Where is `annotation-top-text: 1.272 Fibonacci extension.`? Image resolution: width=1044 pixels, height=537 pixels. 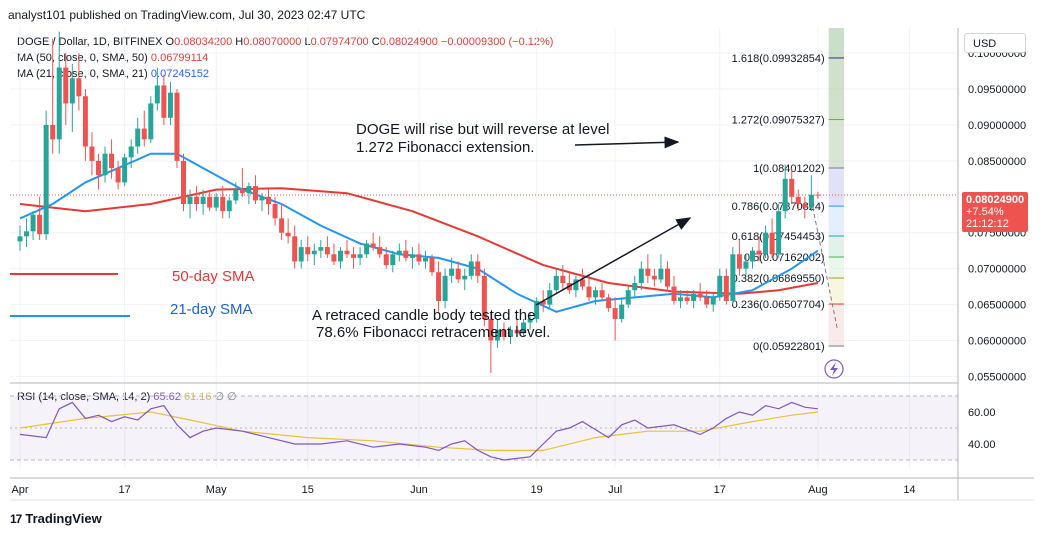 annotation-top-text: 1.272 Fibonacci extension. is located at coordinates (445, 147).